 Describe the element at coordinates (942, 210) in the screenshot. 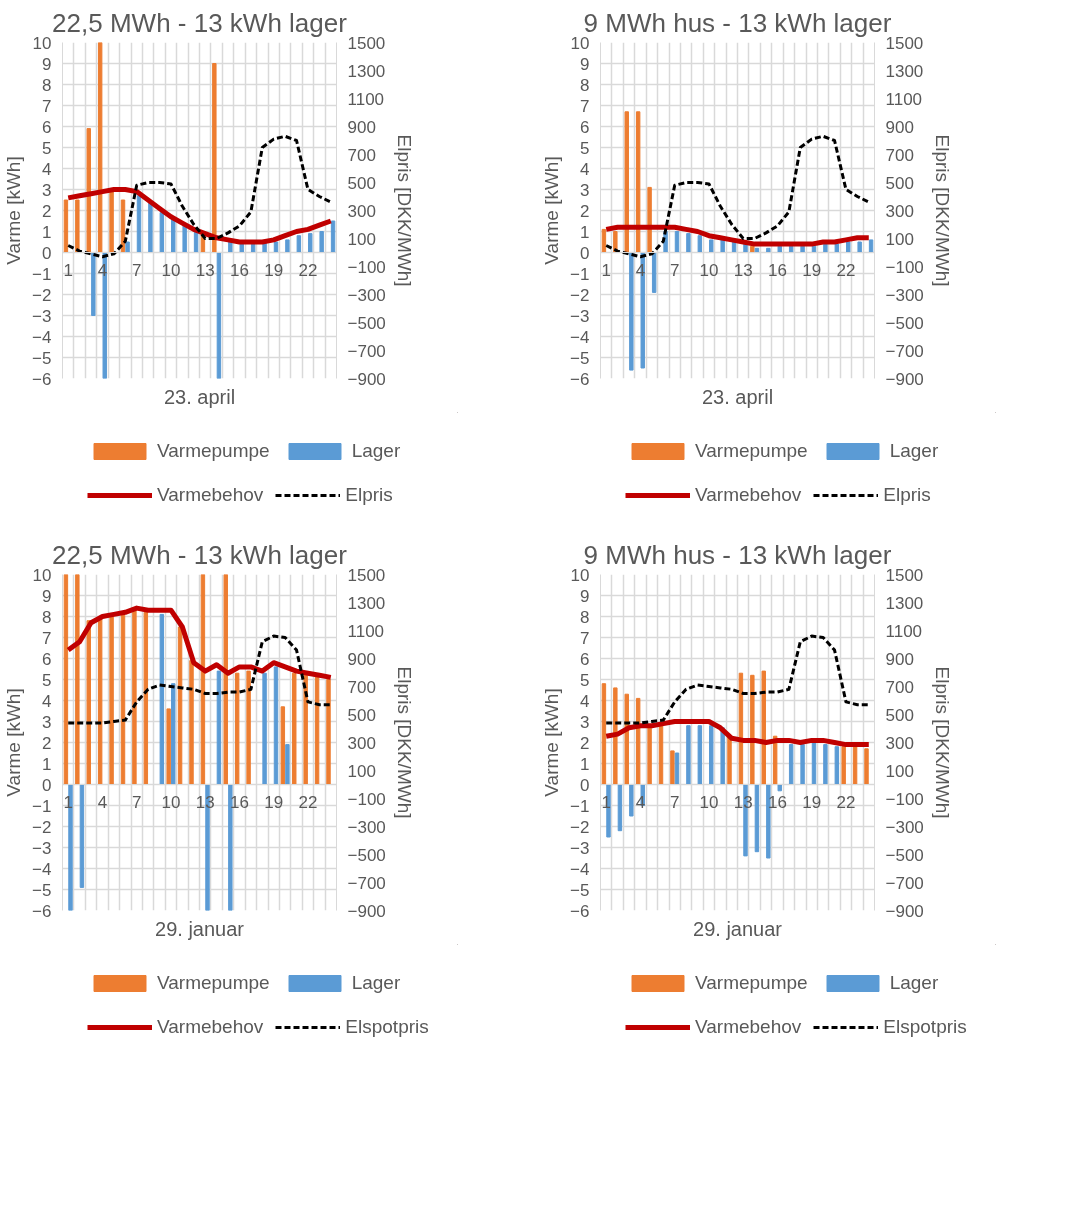

I see `y2-axis-title: Elpris [DKK/MWh]` at that location.